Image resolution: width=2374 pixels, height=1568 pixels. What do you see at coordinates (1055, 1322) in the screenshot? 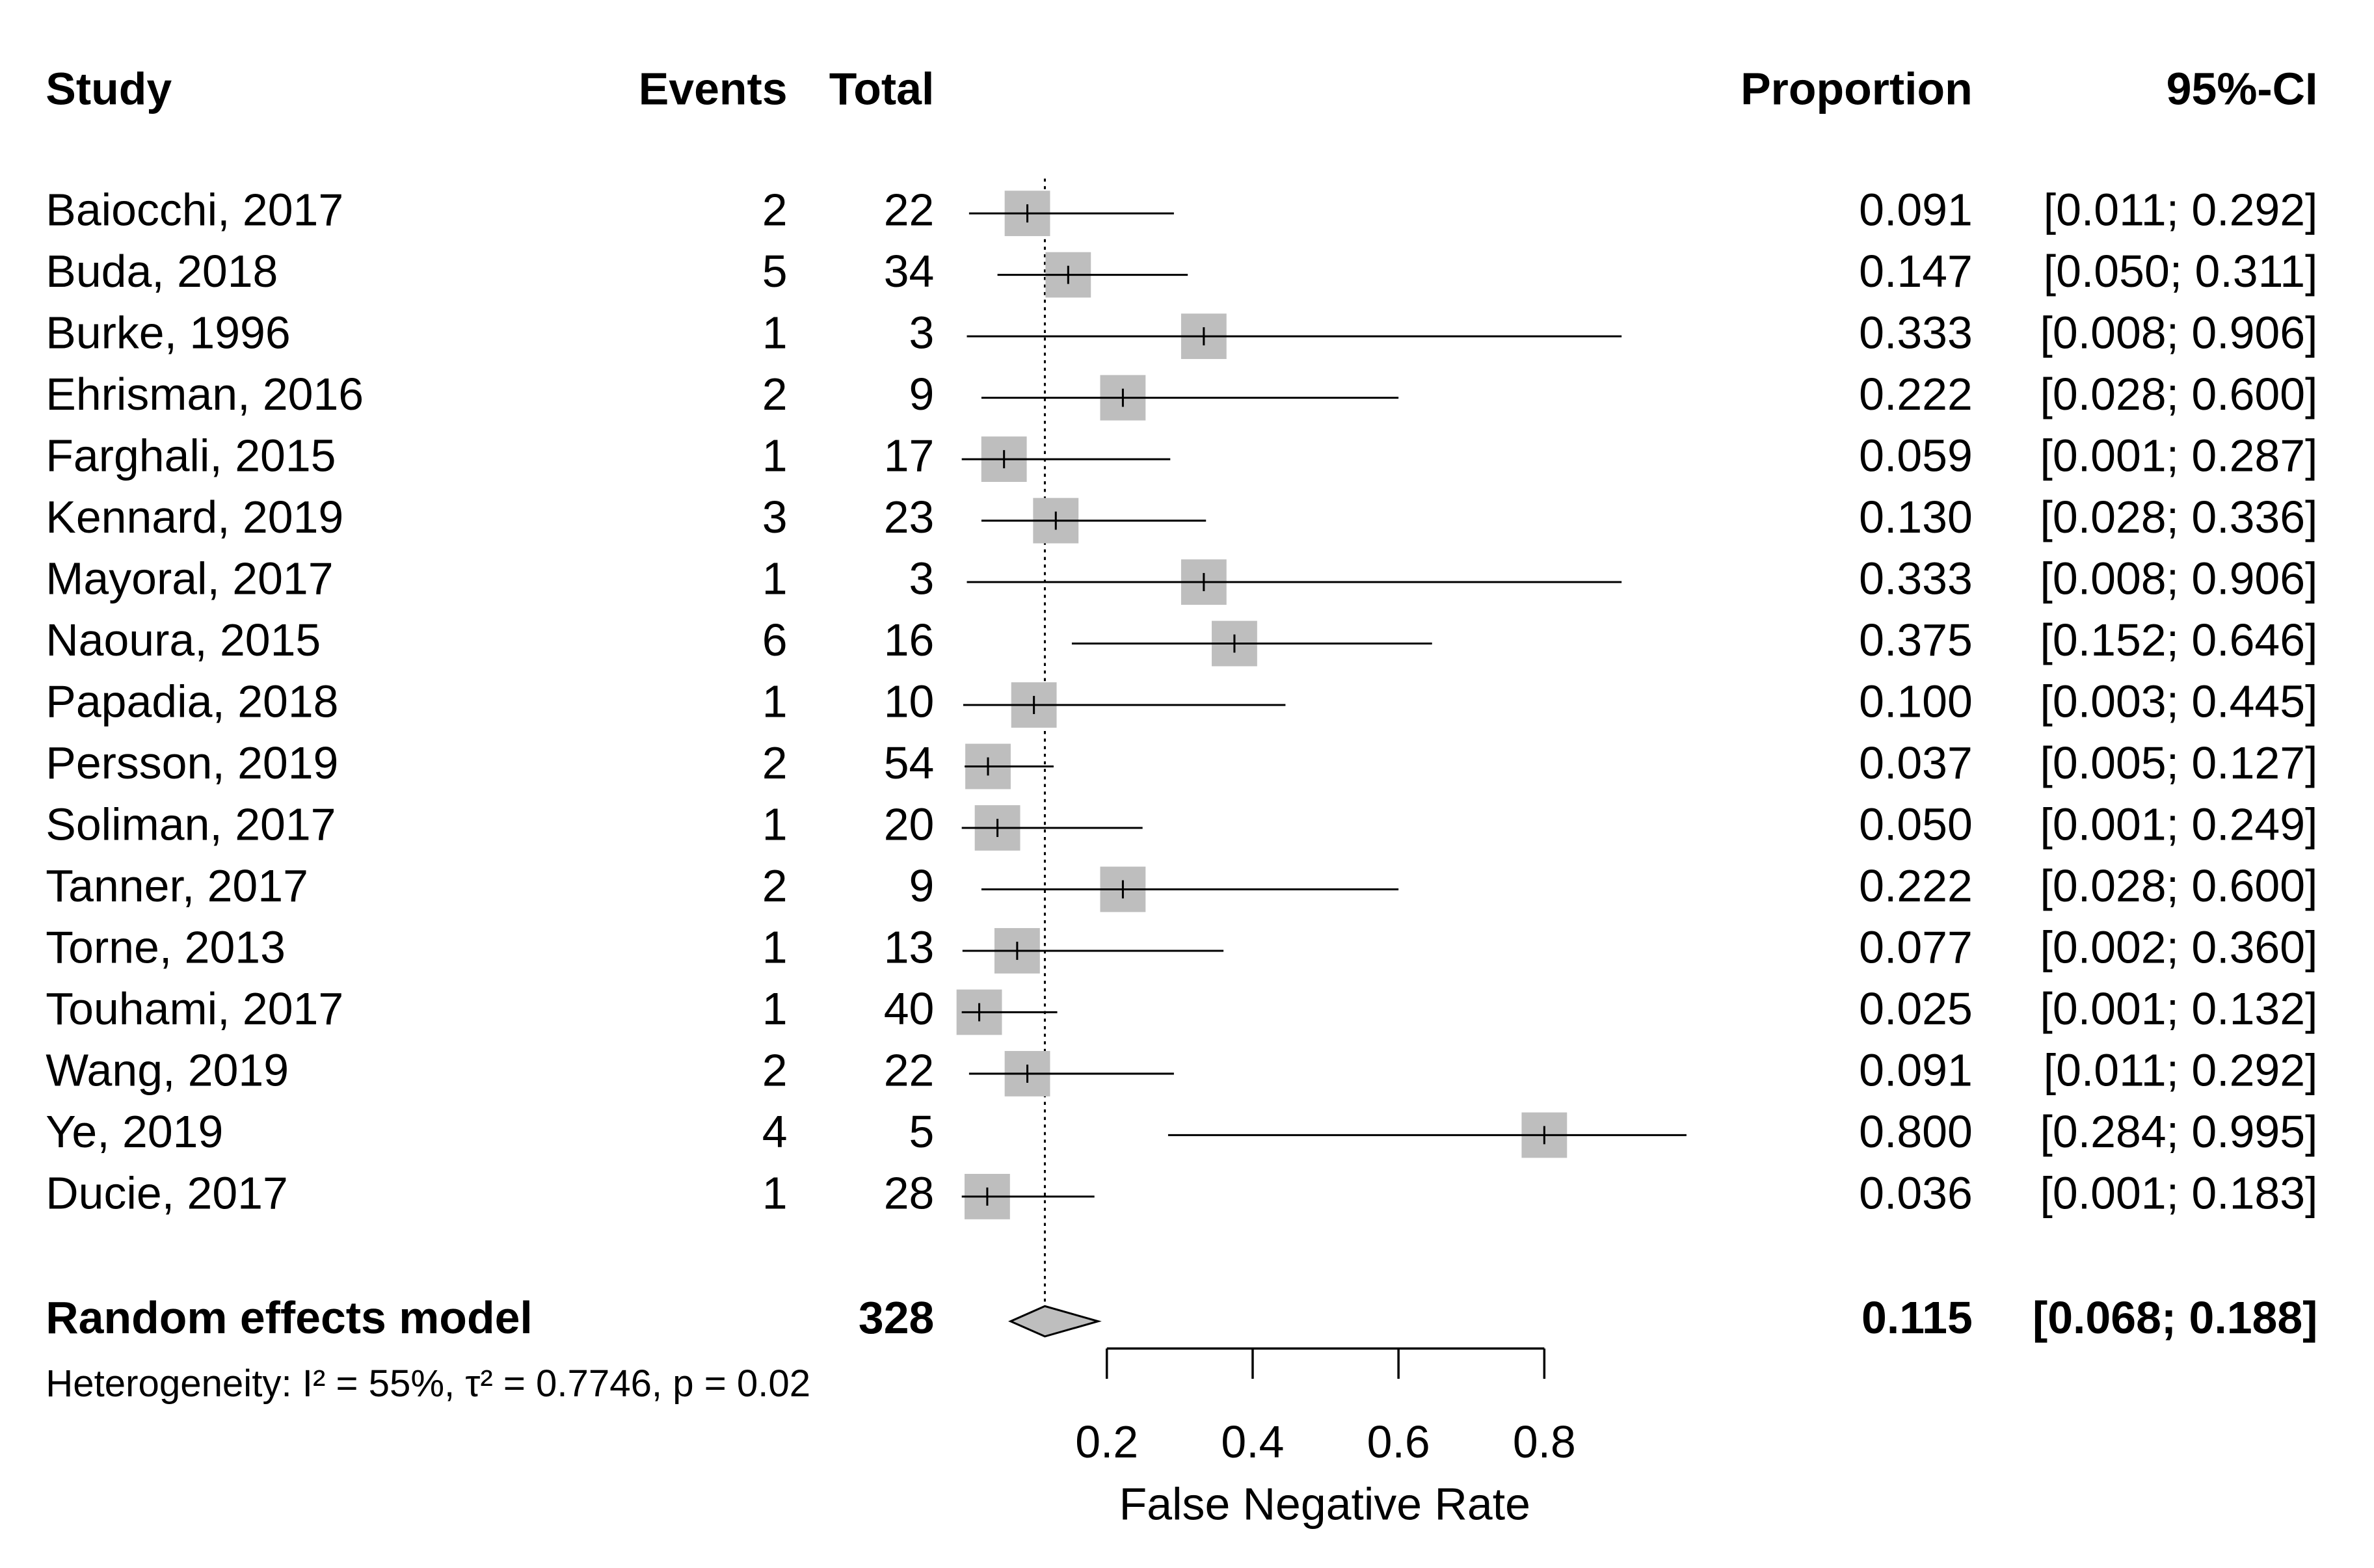
I see `pooled-diamond` at bounding box center [1055, 1322].